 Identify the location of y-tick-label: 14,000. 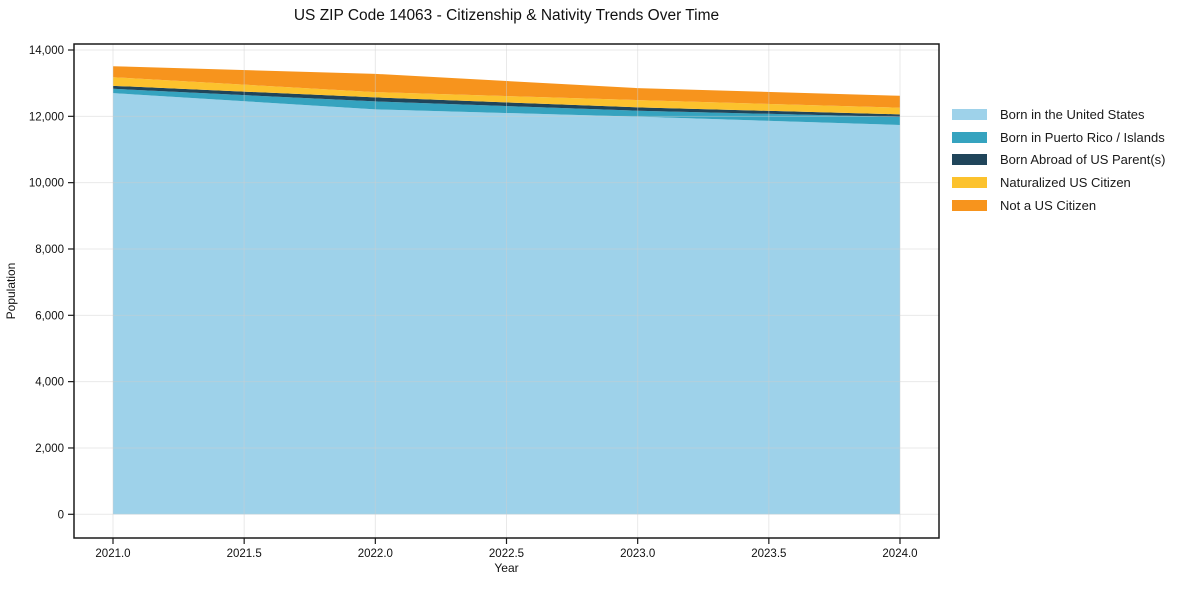
(46, 51).